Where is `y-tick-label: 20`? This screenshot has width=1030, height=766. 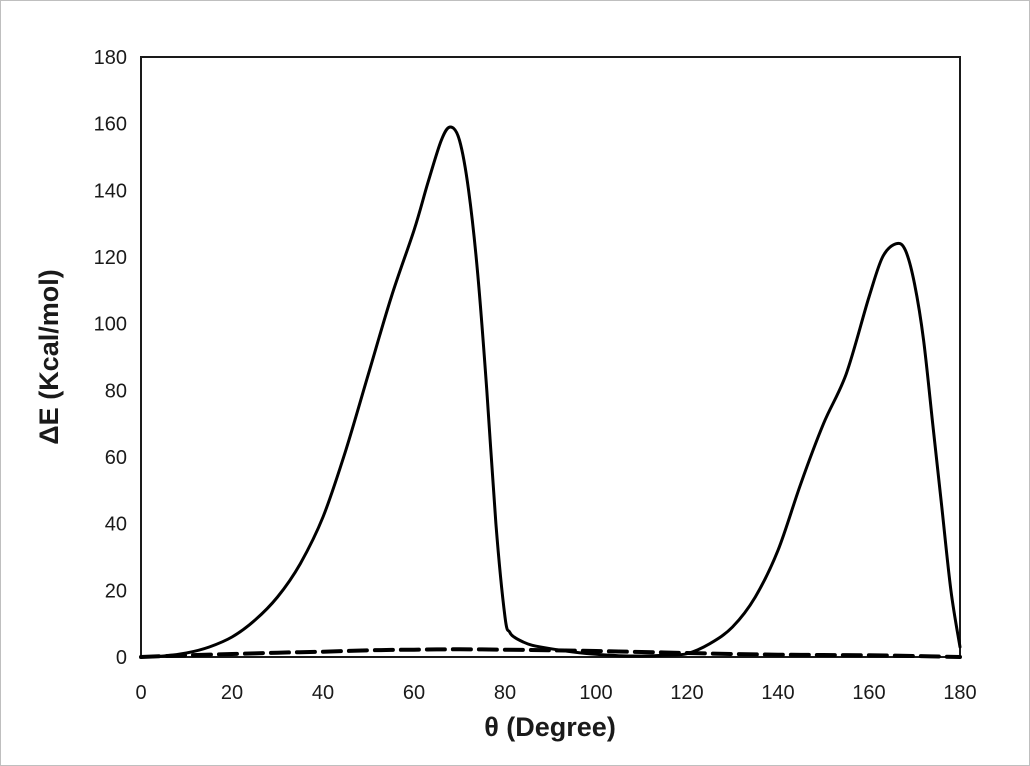
y-tick-label: 20 is located at coordinates (116, 591).